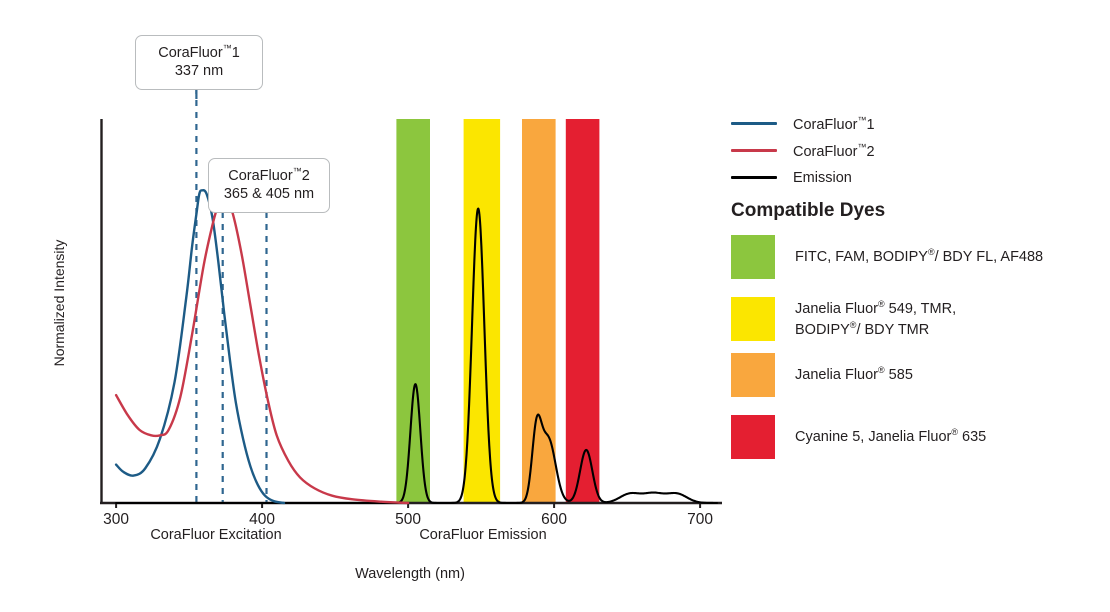  What do you see at coordinates (235, 52) in the screenshot?
I see `callout-cf1-index: 1` at bounding box center [235, 52].